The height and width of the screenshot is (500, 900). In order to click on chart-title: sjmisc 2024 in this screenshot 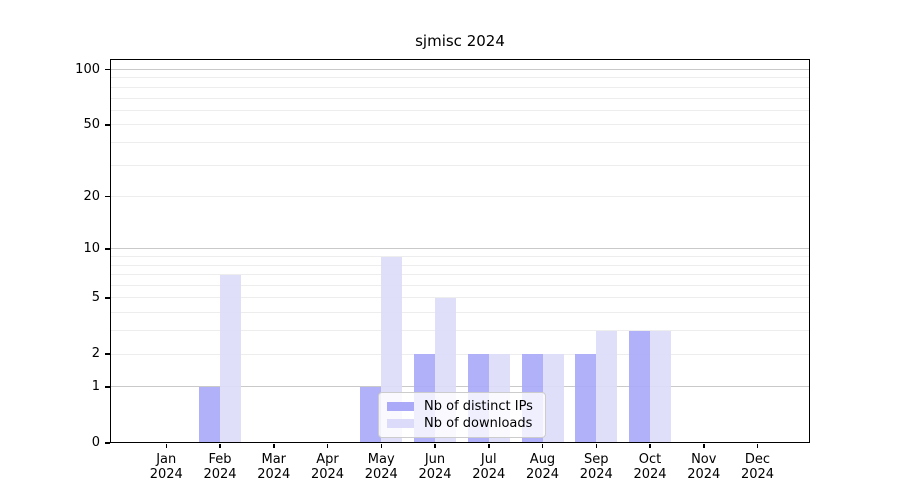, I will do `click(460, 41)`.